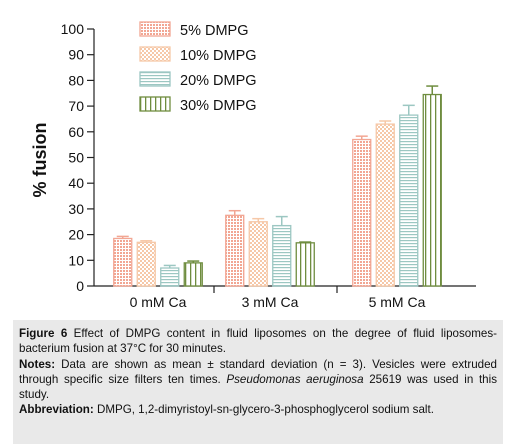 The height and width of the screenshot is (448, 516). Describe the element at coordinates (73, 29) in the screenshot. I see `y-tick-label: 100` at that location.